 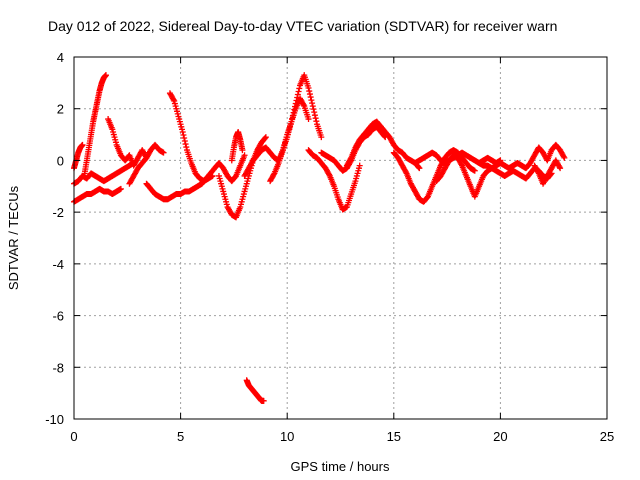 What do you see at coordinates (60, 109) in the screenshot?
I see `y-tick-label: 2` at bounding box center [60, 109].